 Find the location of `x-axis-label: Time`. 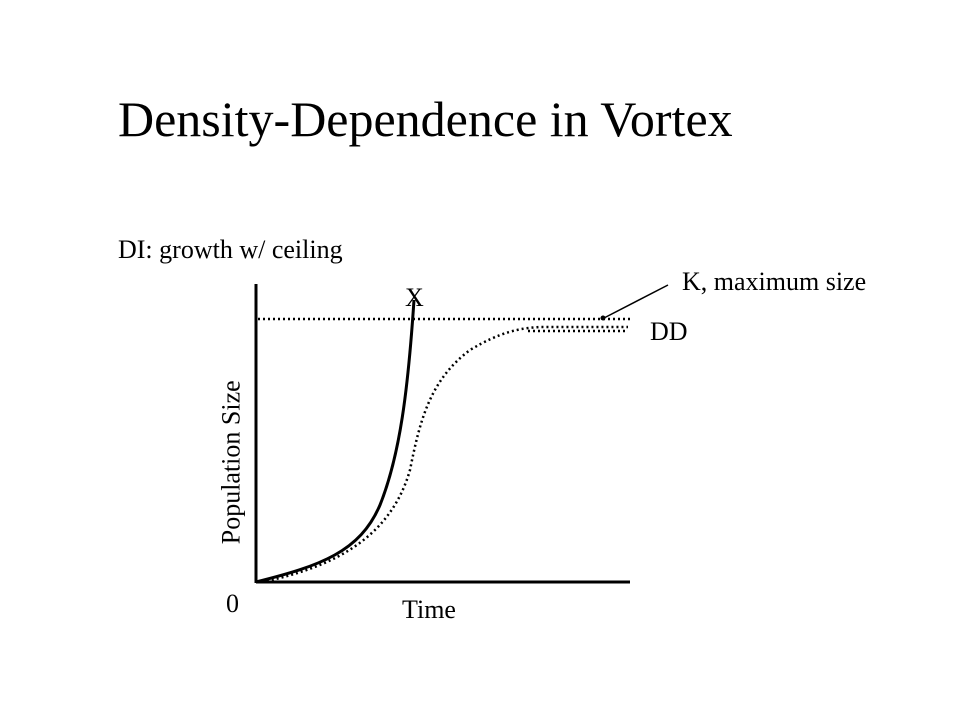

x-axis-label: Time is located at coordinates (429, 609).